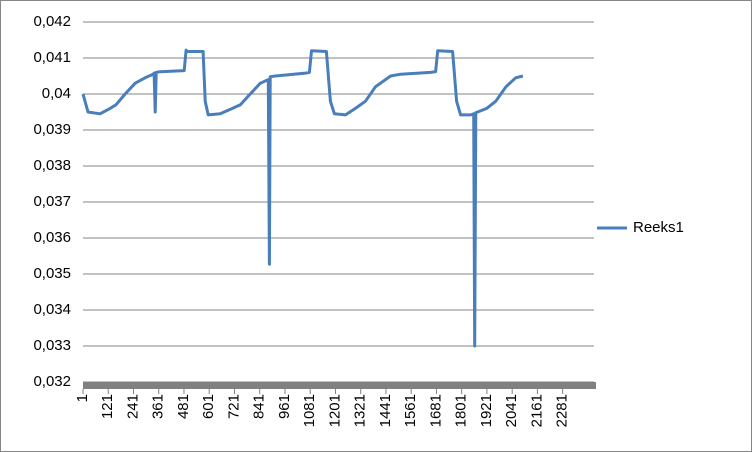 This screenshot has width=752, height=452. Describe the element at coordinates (52, 345) in the screenshot. I see `y-tick-label: 0,033` at that location.